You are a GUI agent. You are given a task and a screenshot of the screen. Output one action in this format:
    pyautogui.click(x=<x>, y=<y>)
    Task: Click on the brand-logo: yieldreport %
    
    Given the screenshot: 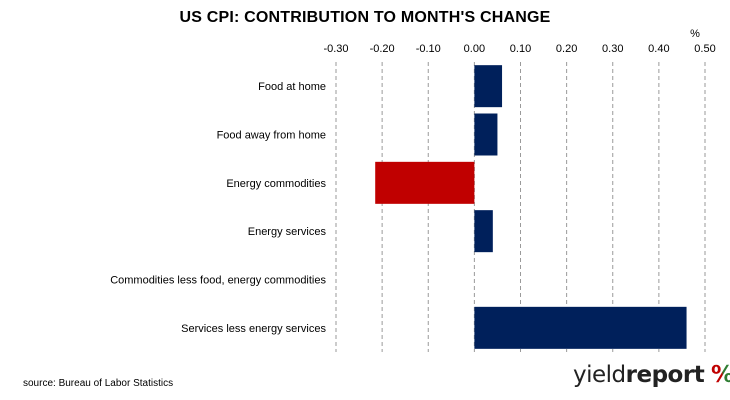 What is the action you would take?
    pyautogui.click(x=651, y=375)
    